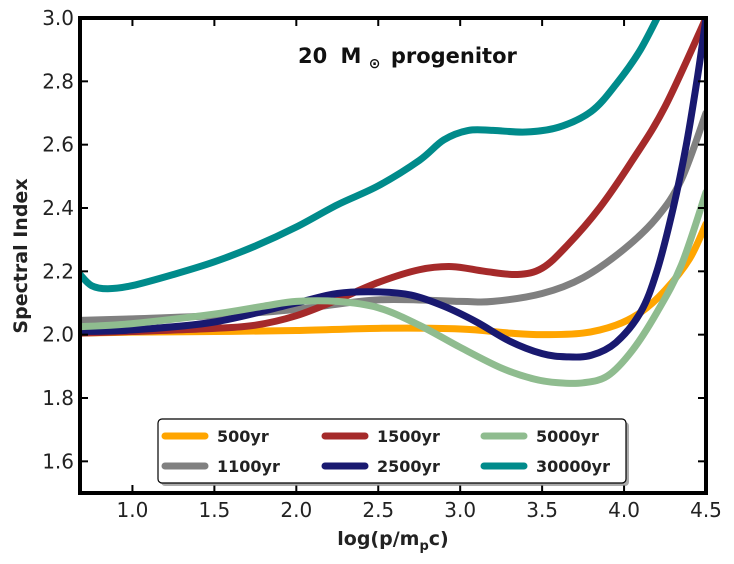  Describe the element at coordinates (58, 208) in the screenshot. I see `y-tick-label: 2.4` at that location.